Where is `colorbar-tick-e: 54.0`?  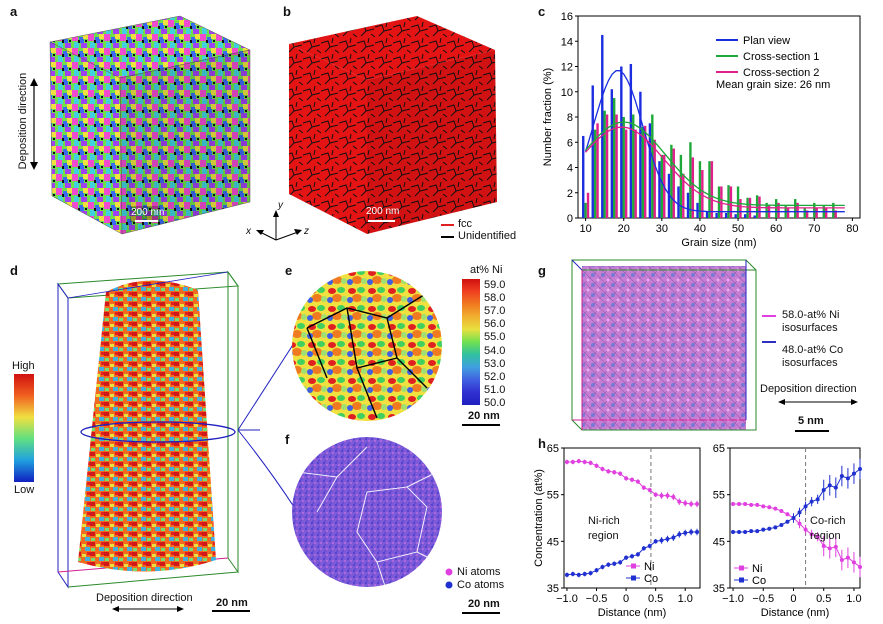
colorbar-tick-e: 54.0 is located at coordinates (494, 351).